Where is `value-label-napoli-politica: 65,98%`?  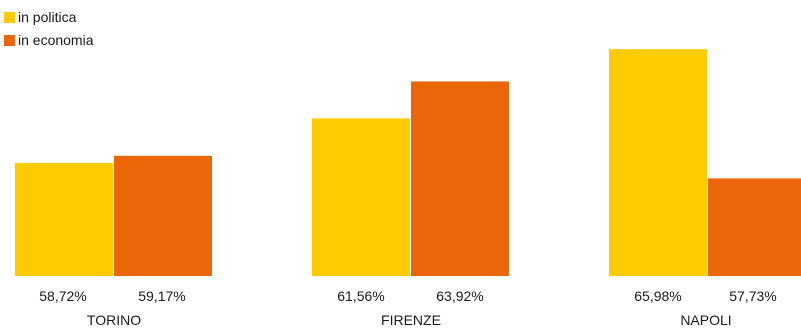
value-label-napoli-politica: 65,98% is located at coordinates (657, 296).